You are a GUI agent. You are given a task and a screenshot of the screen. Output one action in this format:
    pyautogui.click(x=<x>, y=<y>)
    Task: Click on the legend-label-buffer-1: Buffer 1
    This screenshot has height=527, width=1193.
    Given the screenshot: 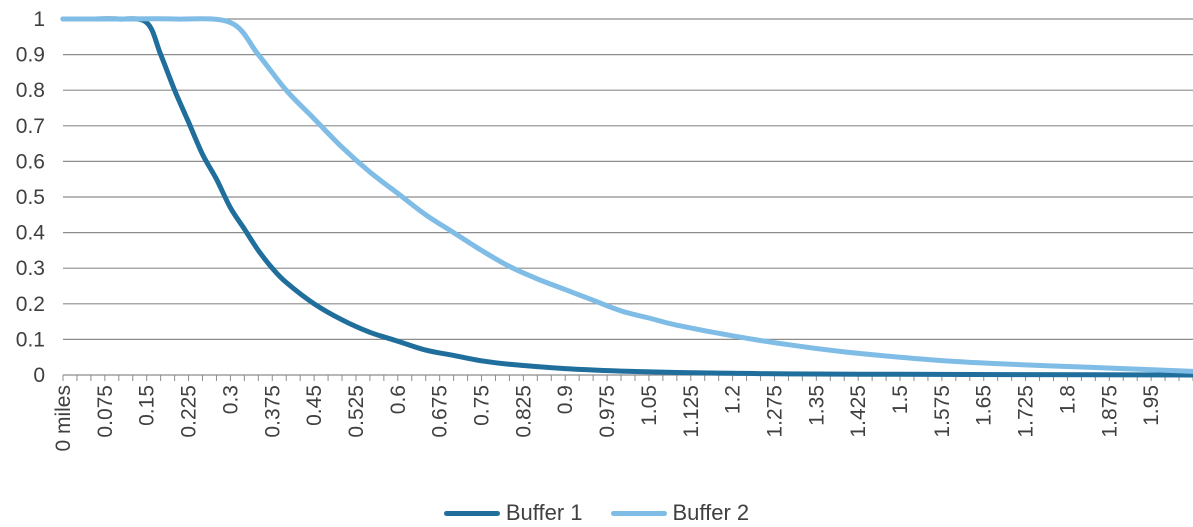 What is the action you would take?
    pyautogui.click(x=544, y=512)
    